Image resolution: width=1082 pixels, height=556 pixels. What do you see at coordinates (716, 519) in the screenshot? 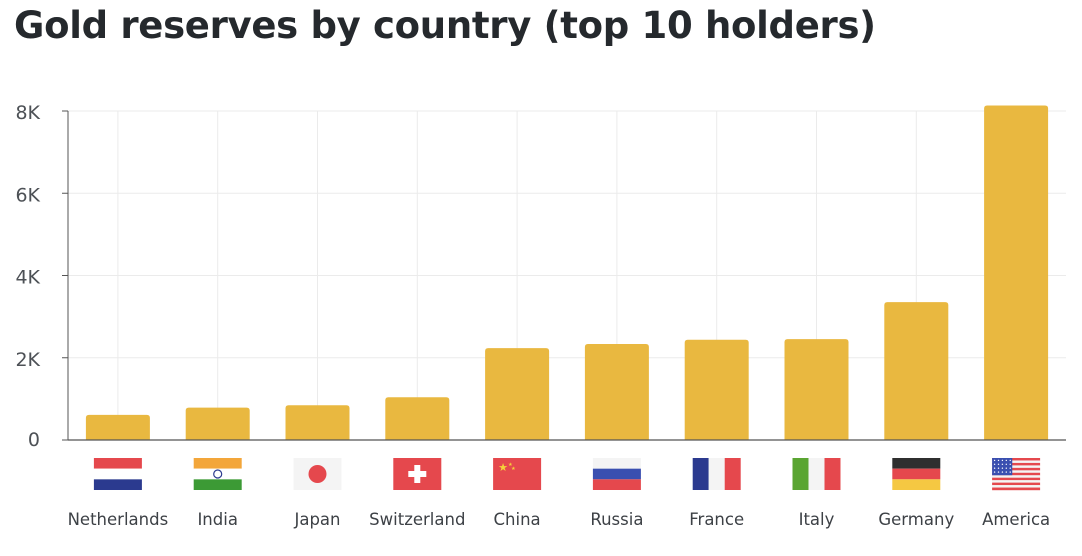
I see `xtick-label: France` at bounding box center [716, 519].